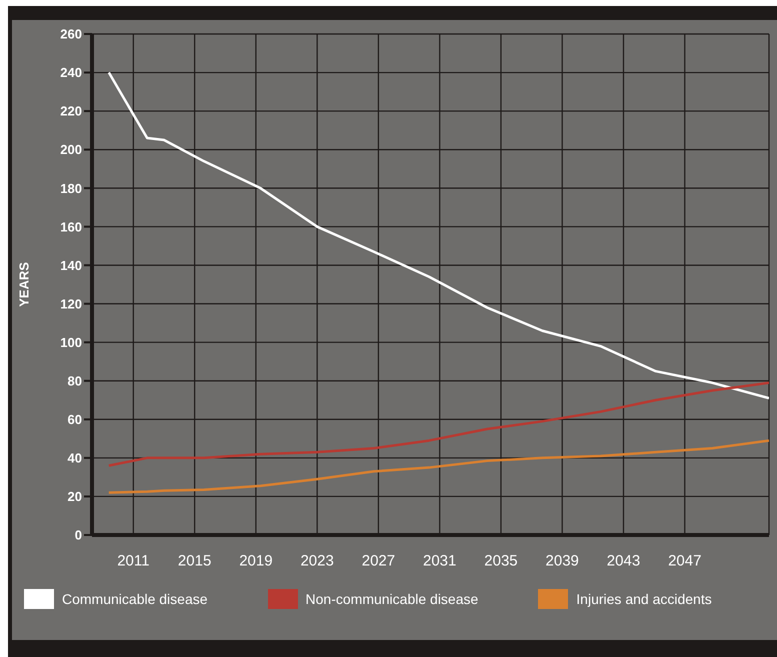  I want to click on y-tick-label: 20, so click(75, 496).